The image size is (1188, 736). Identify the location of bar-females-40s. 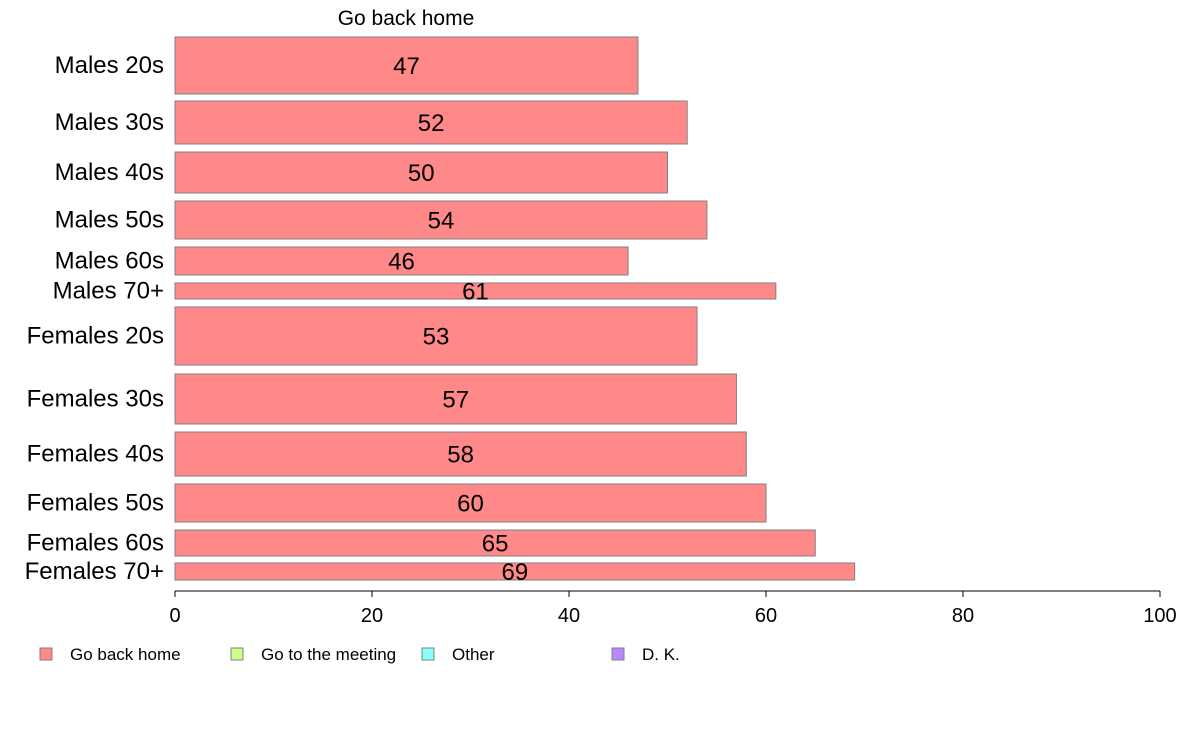
(460, 454).